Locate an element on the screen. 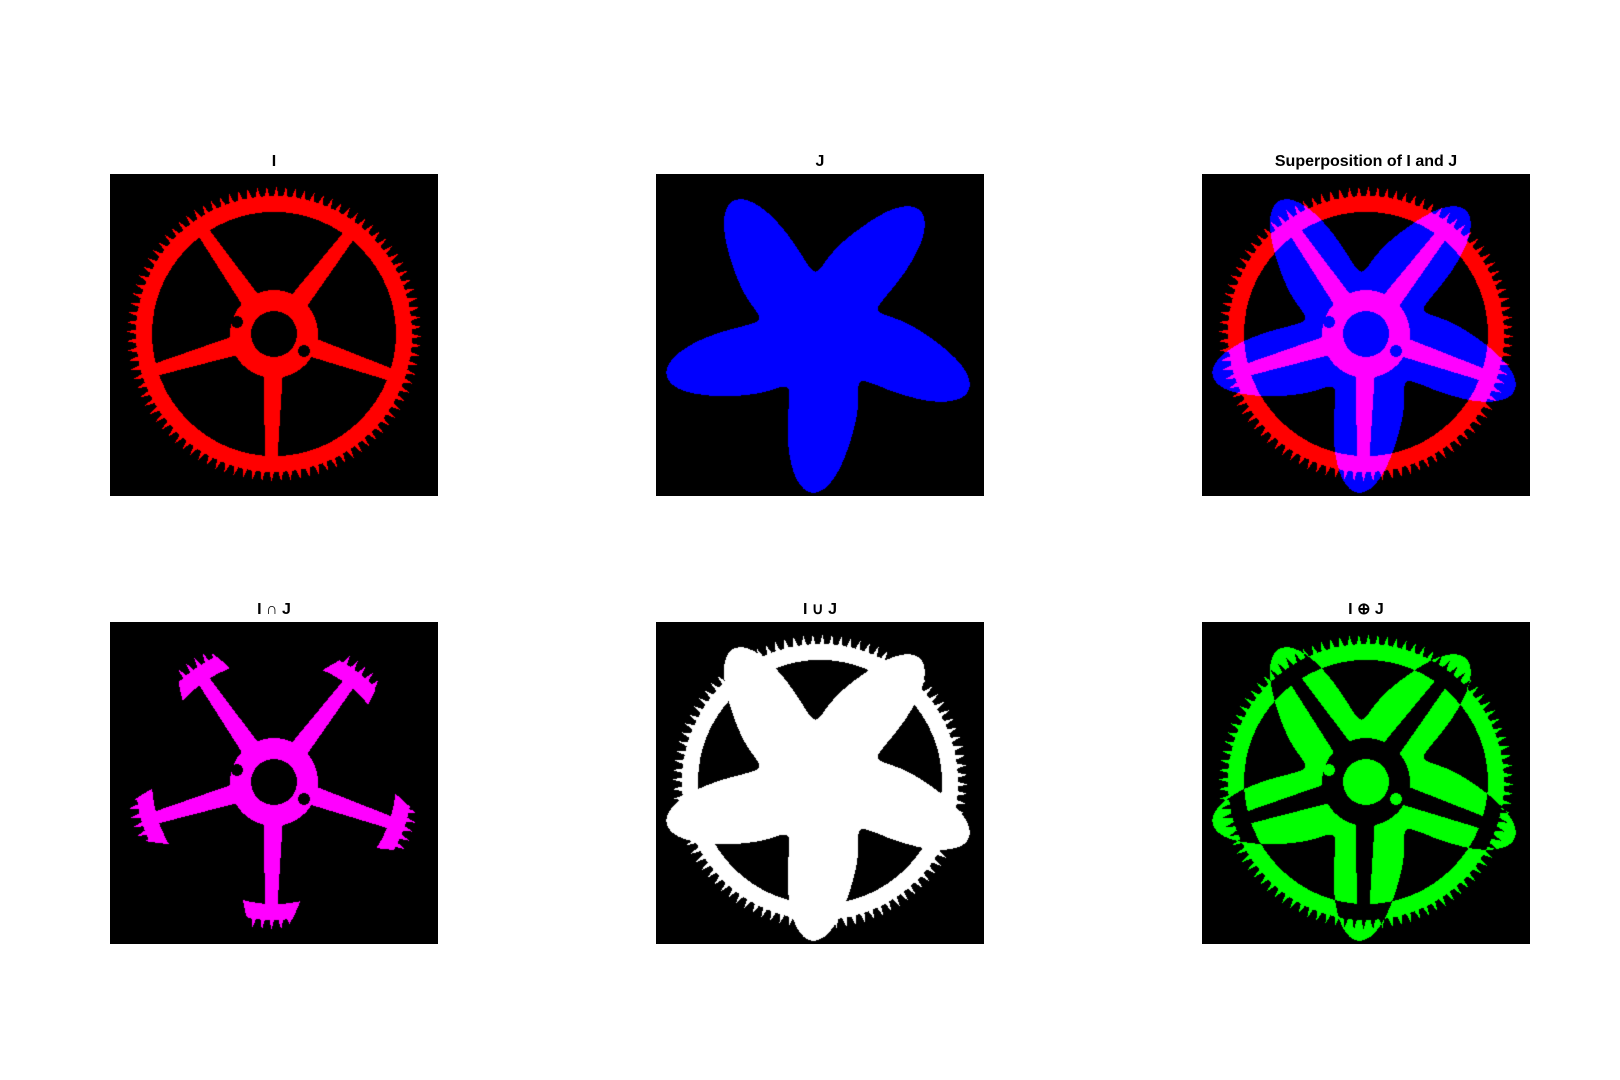 Image resolution: width=1620 pixels, height=1080 pixels. panel-title: I is located at coordinates (274, 161).